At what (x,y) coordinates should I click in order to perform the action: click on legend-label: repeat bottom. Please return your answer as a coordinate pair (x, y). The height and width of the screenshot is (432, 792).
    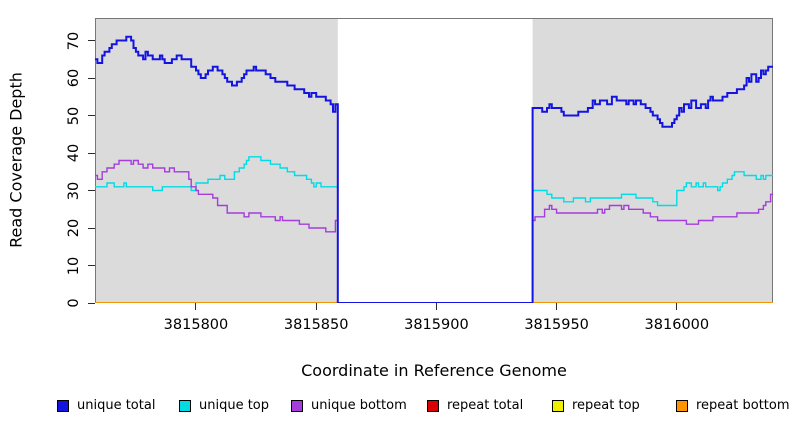
    Looking at the image, I should click on (743, 405).